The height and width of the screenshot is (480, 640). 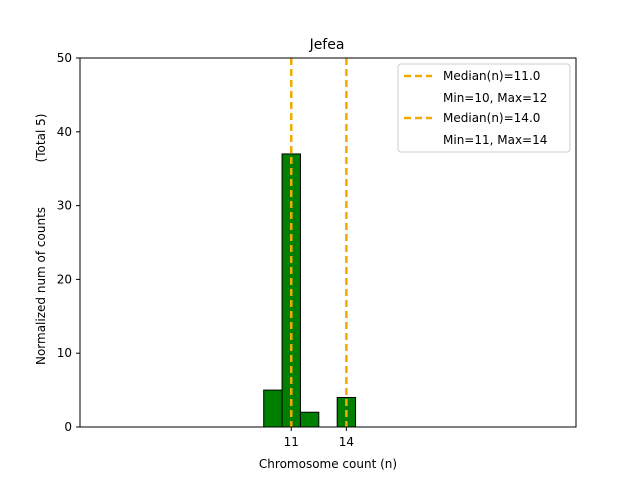 What do you see at coordinates (64, 206) in the screenshot?
I see `y-tick-label: 30` at bounding box center [64, 206].